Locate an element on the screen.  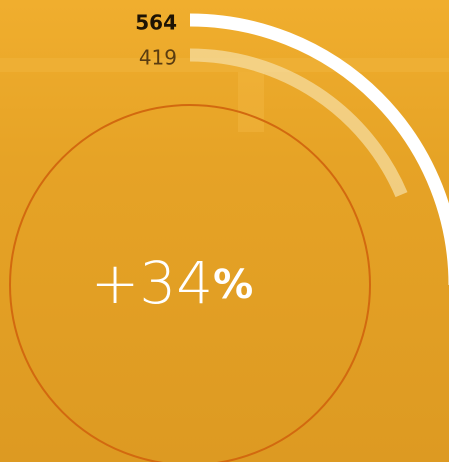
change-label: +34% is located at coordinates (172, 283).